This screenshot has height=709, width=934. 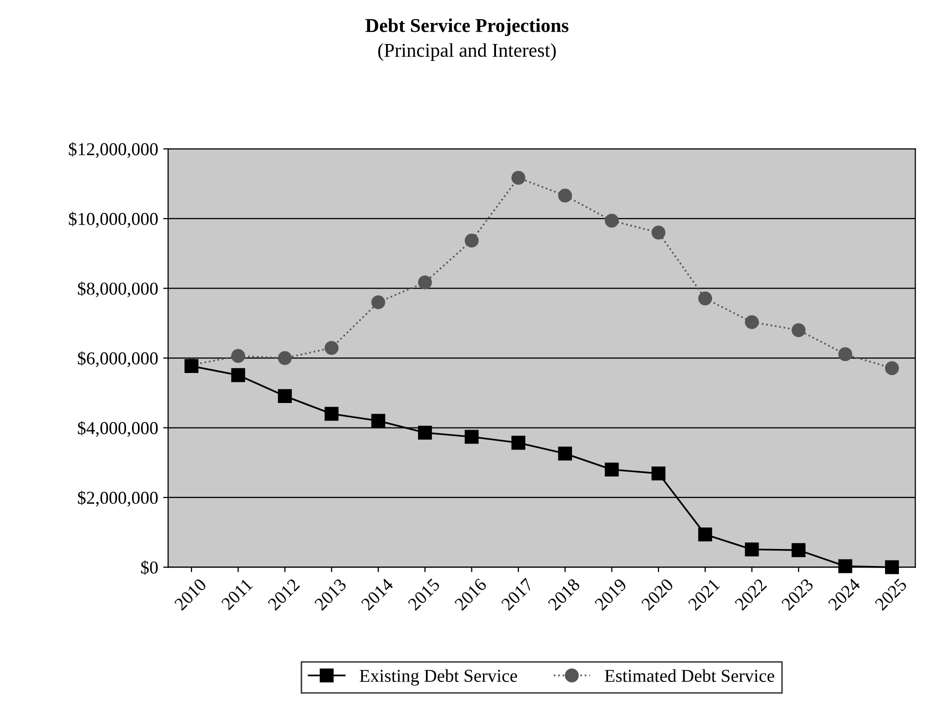 I want to click on x-tick-label: 2011, so click(x=237, y=594).